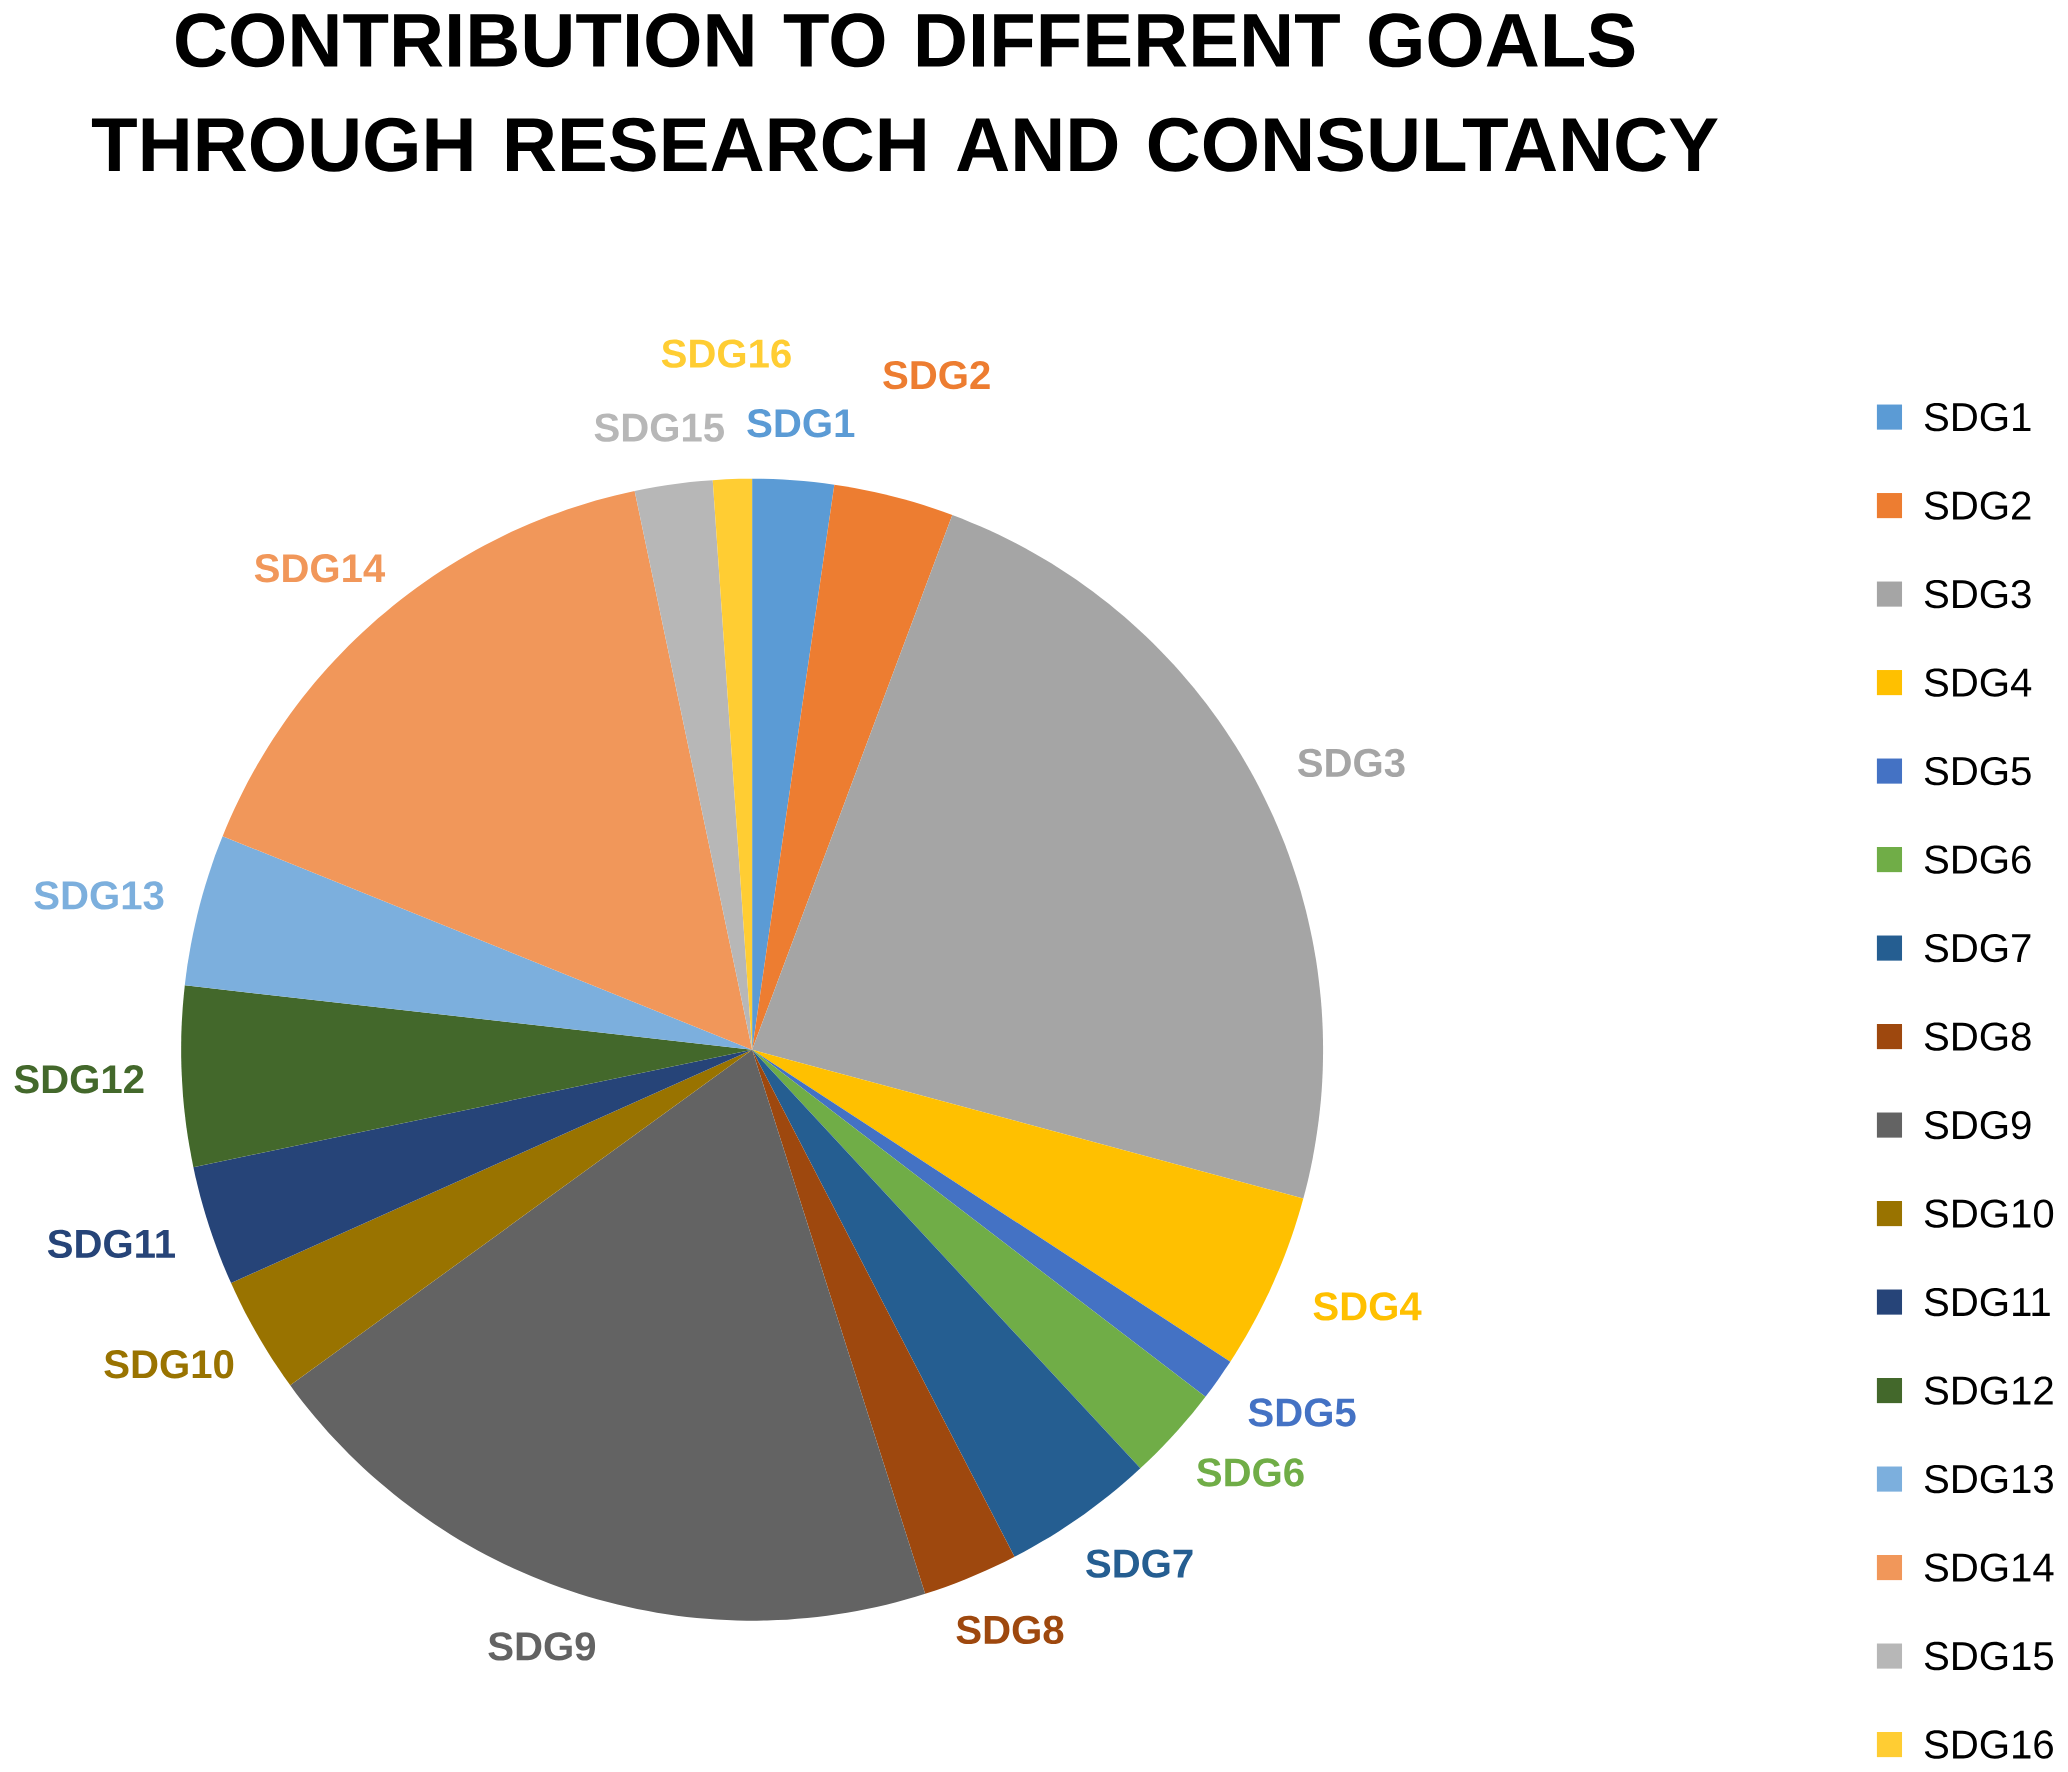  I want to click on legend-label: SDG16, so click(1988, 1744).